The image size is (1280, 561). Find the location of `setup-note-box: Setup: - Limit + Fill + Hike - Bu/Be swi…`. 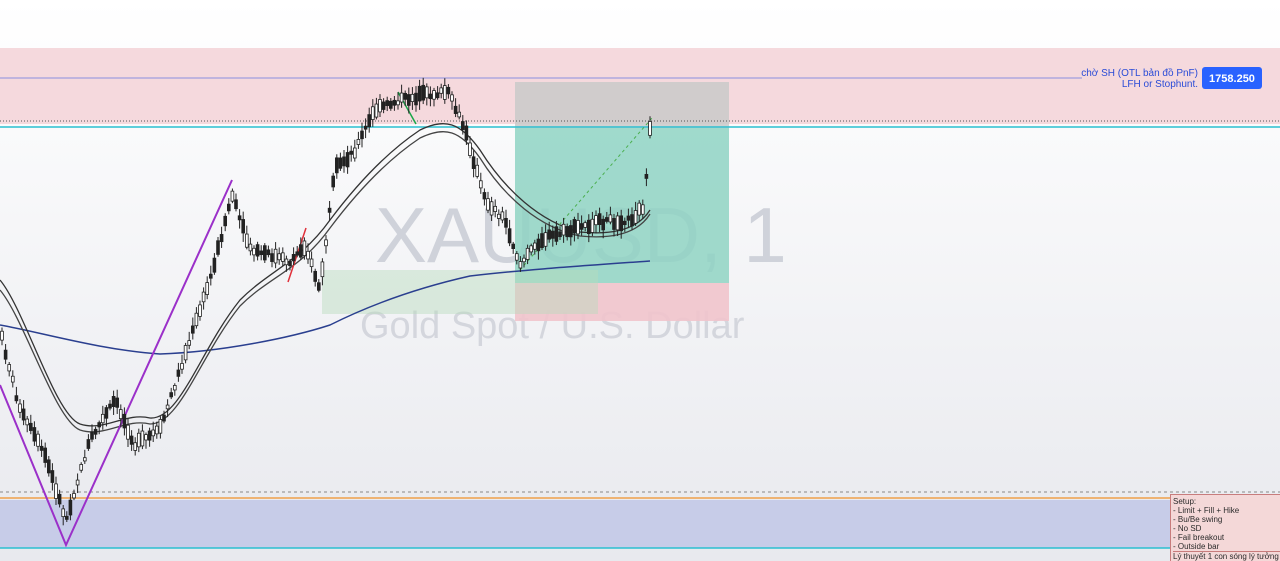

setup-note-box: Setup: - Limit + Fill + Hike - Bu/Be swi… is located at coordinates (1225, 527).